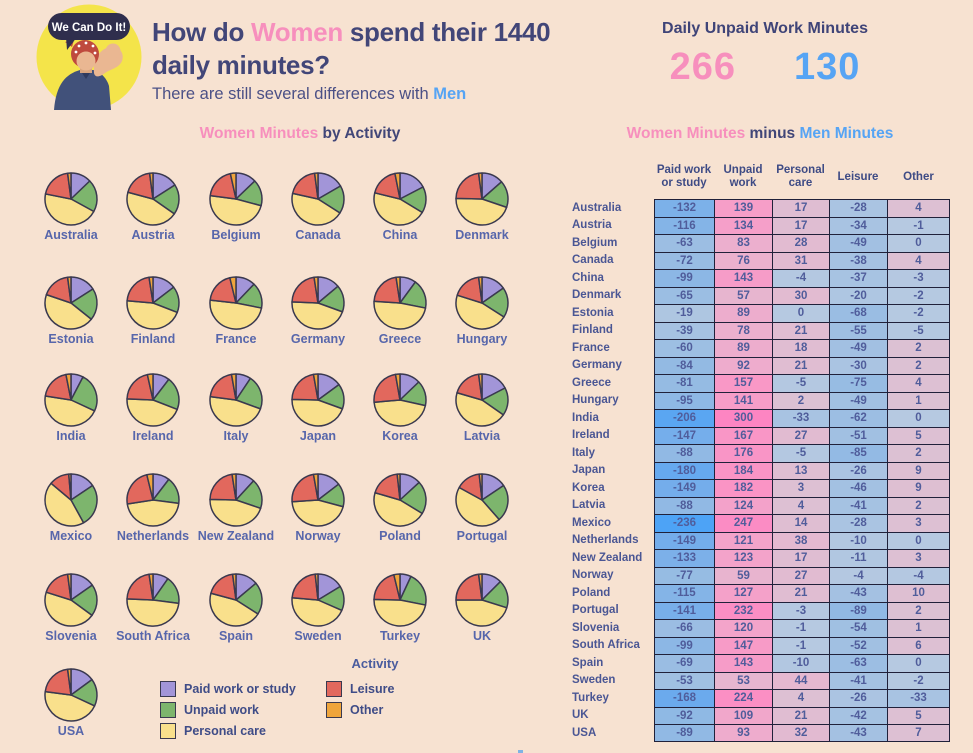 The width and height of the screenshot is (973, 753). Describe the element at coordinates (743, 523) in the screenshot. I see `table-cell-mexico-unpaid-work: 247` at that location.